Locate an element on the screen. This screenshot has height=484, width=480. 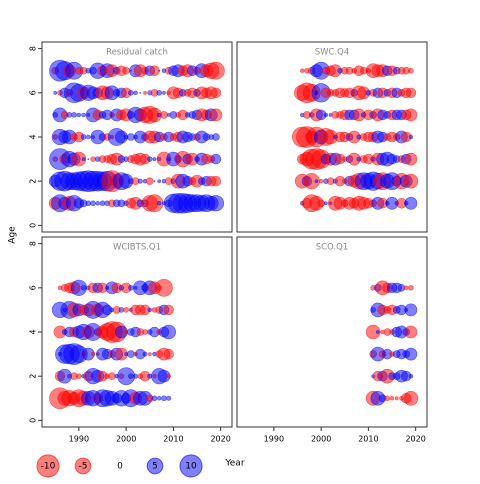
y-tick-label: 2 is located at coordinates (33, 181).